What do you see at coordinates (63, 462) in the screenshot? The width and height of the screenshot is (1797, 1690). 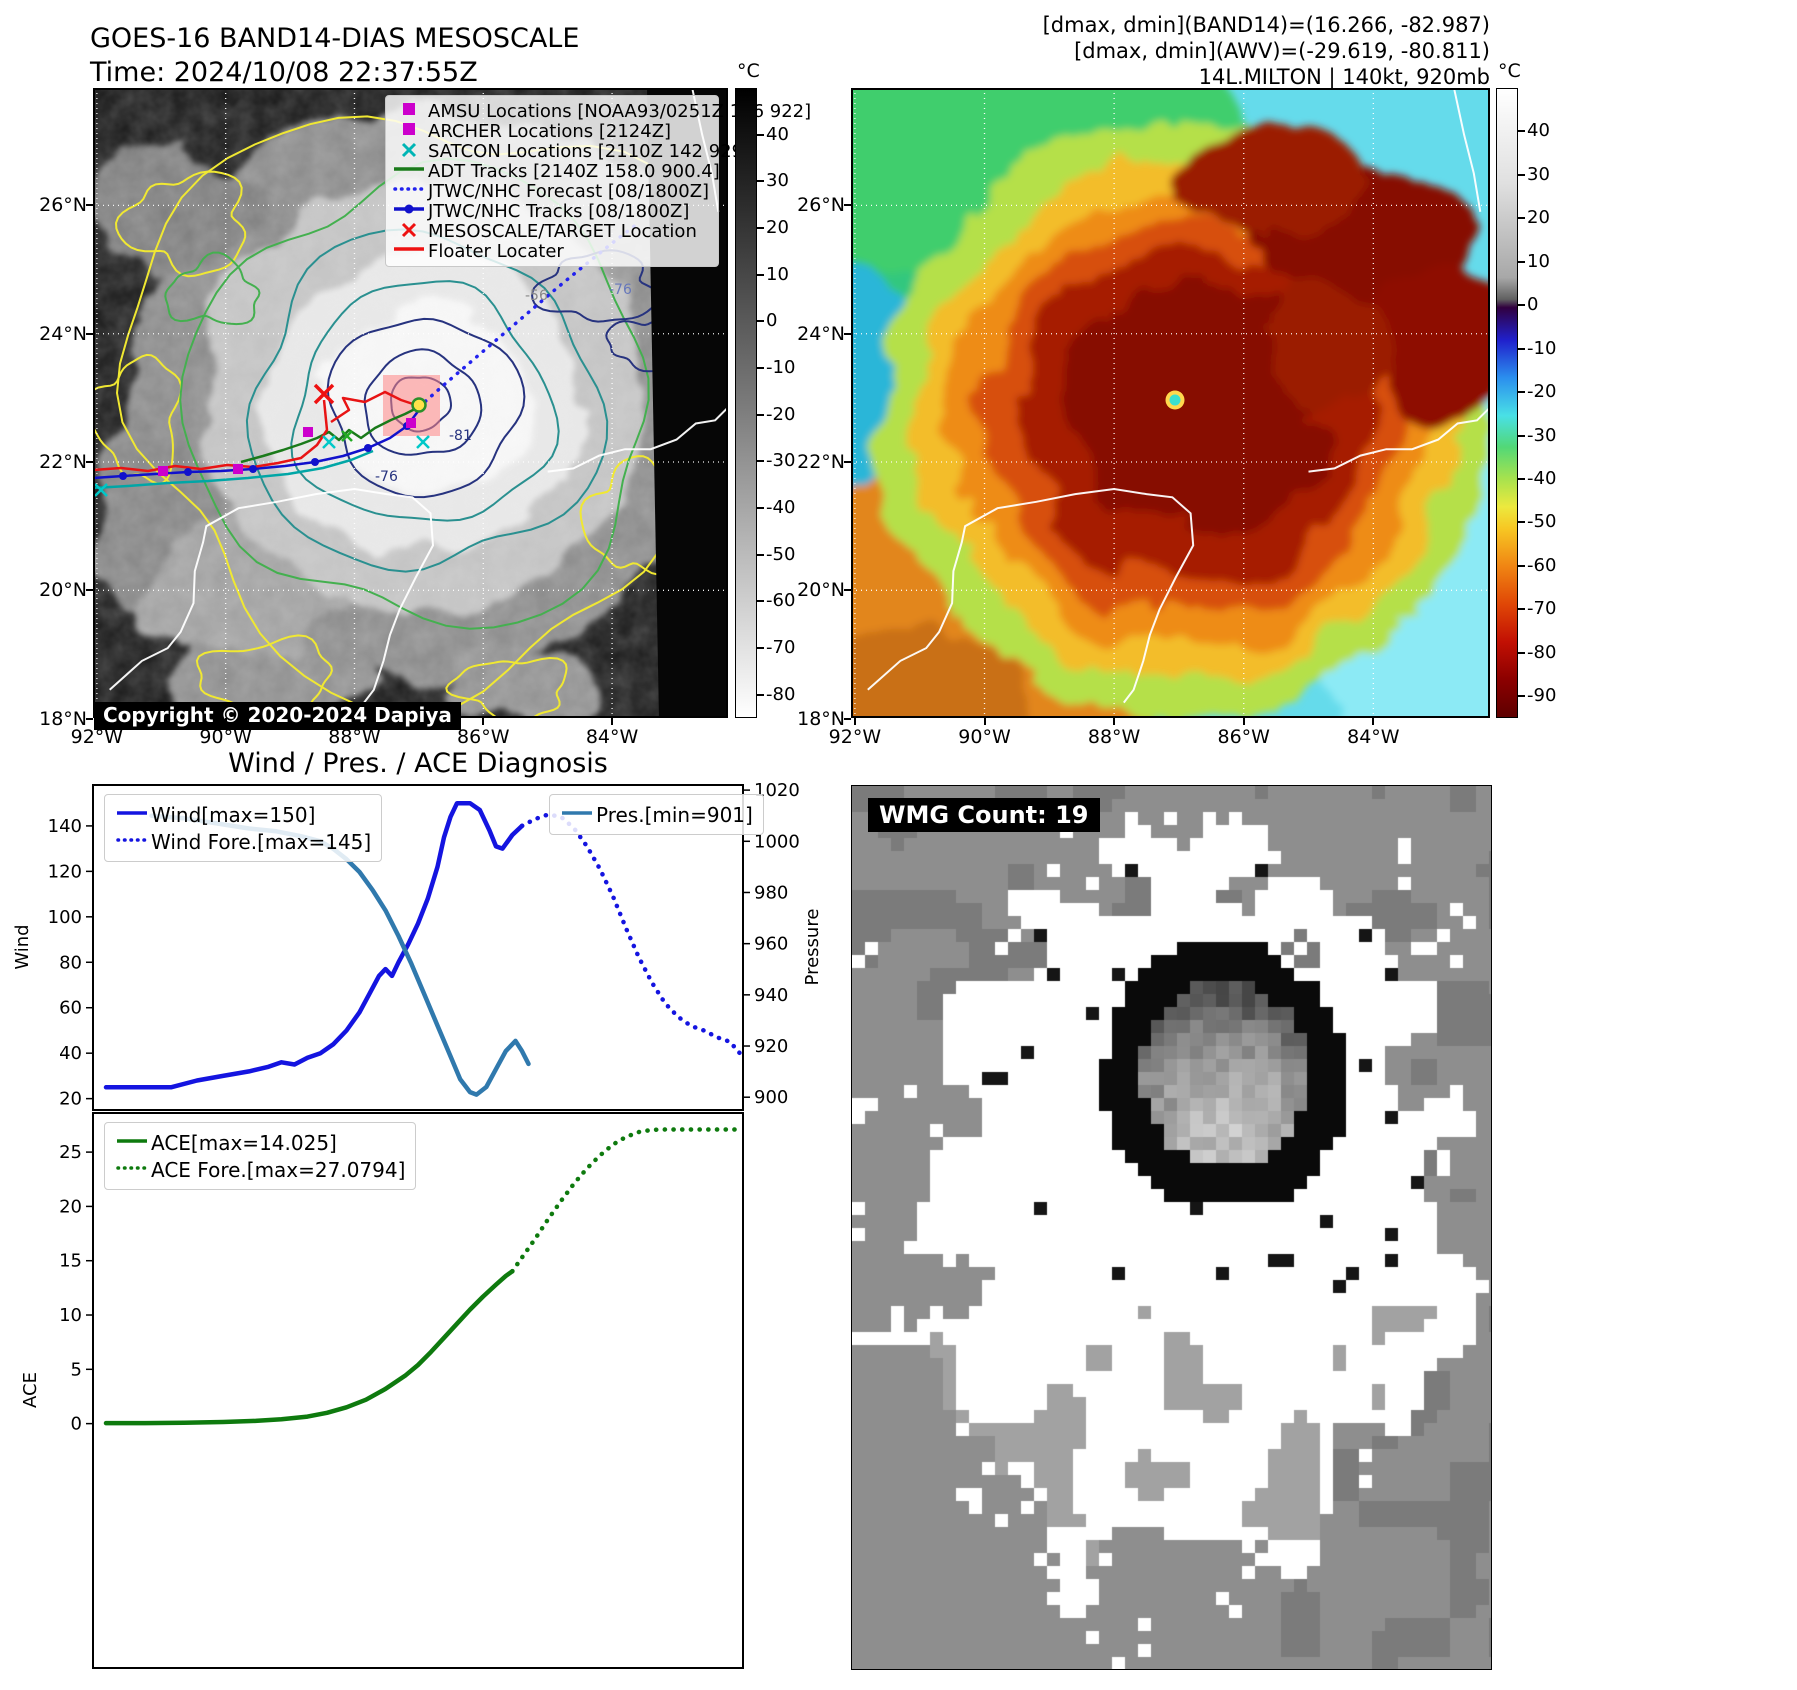 I see `lat-tick-label: 22°N` at bounding box center [63, 462].